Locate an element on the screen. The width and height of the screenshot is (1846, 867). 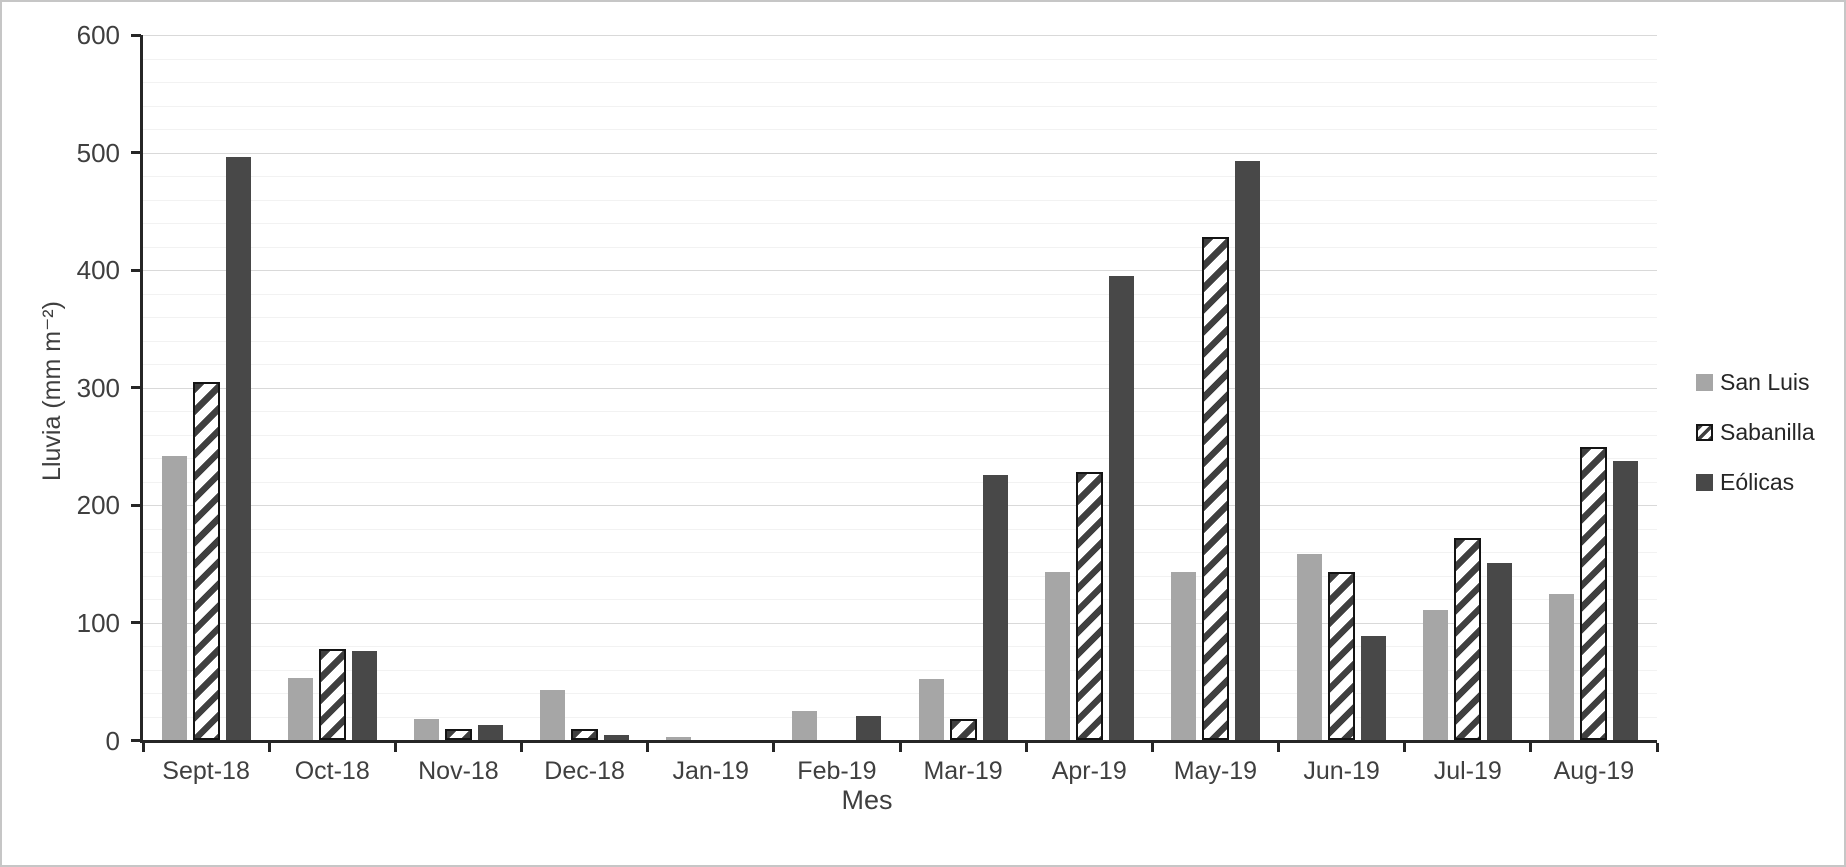
y-axis-tick-label: 100 is located at coordinates (98, 622).